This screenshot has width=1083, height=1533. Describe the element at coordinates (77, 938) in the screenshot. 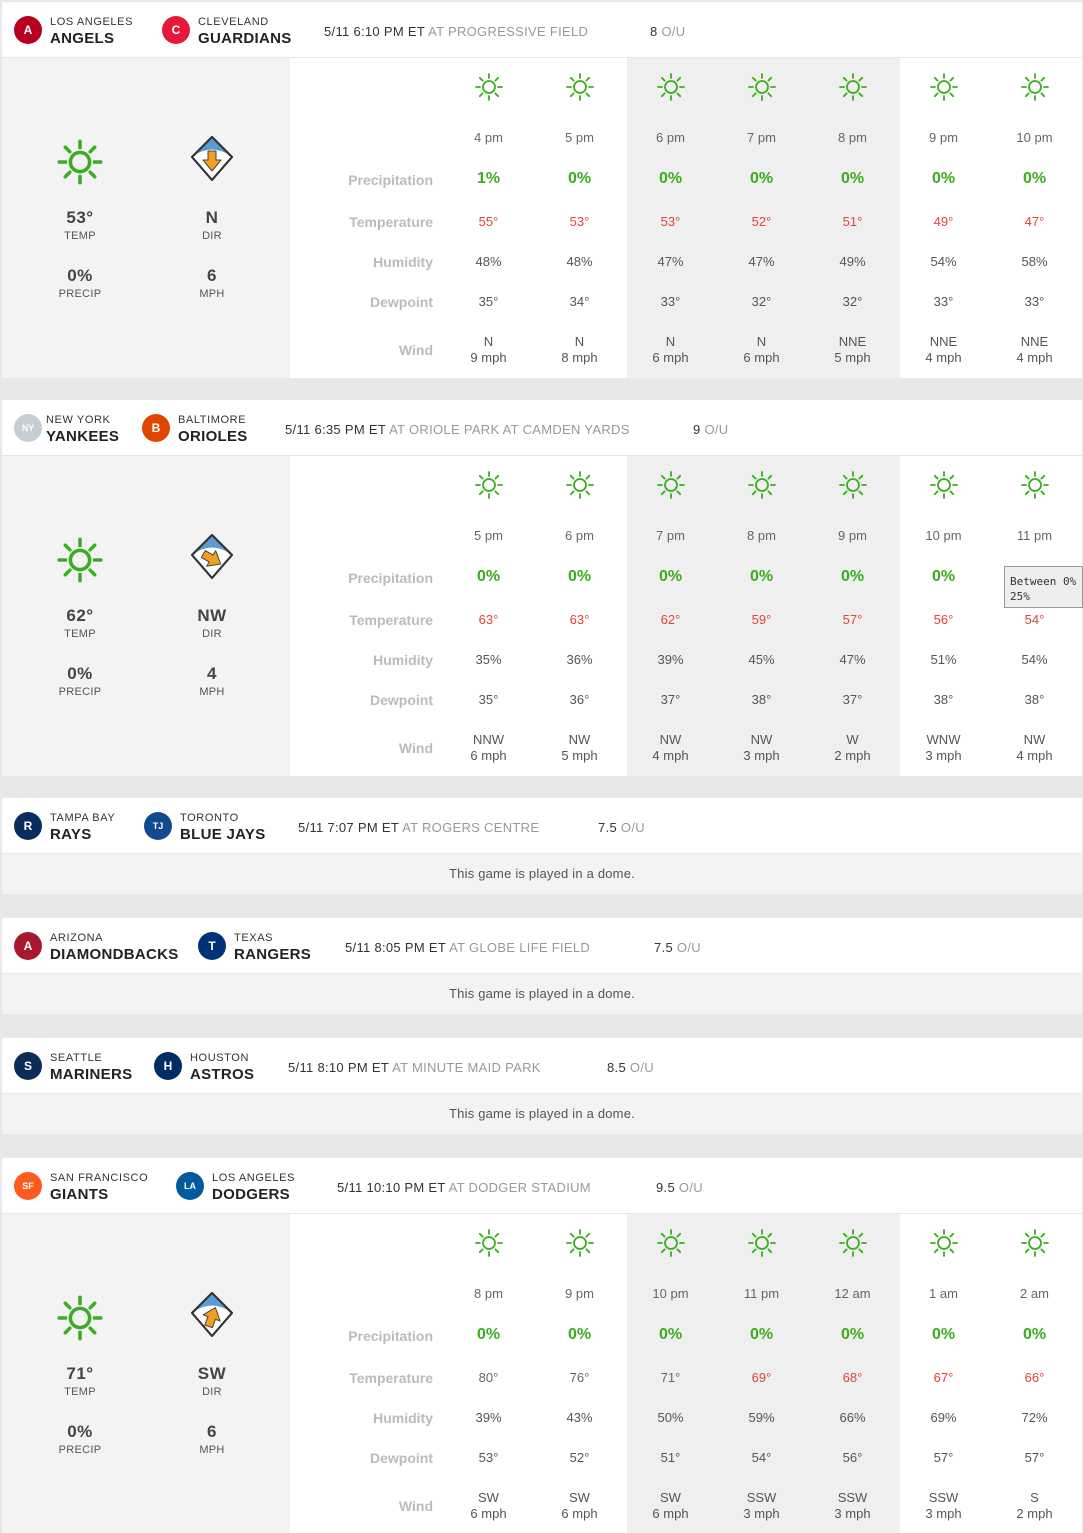

I see `away-team-city: ARIZONA` at that location.